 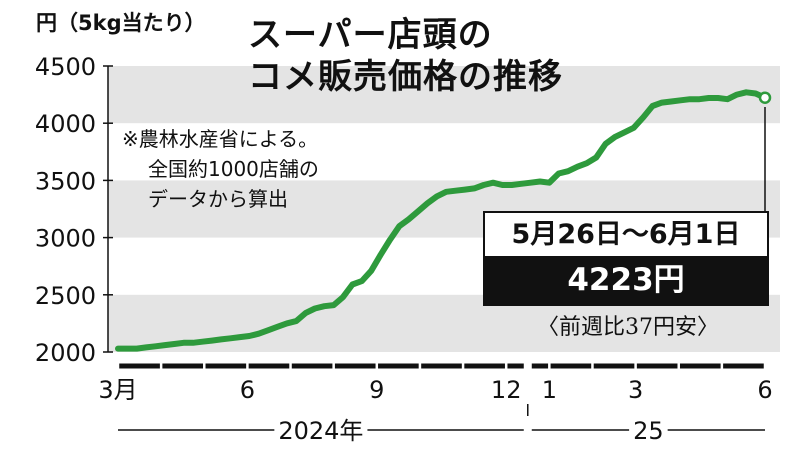 I want to click on x-tick-label: 9, so click(x=376, y=390).